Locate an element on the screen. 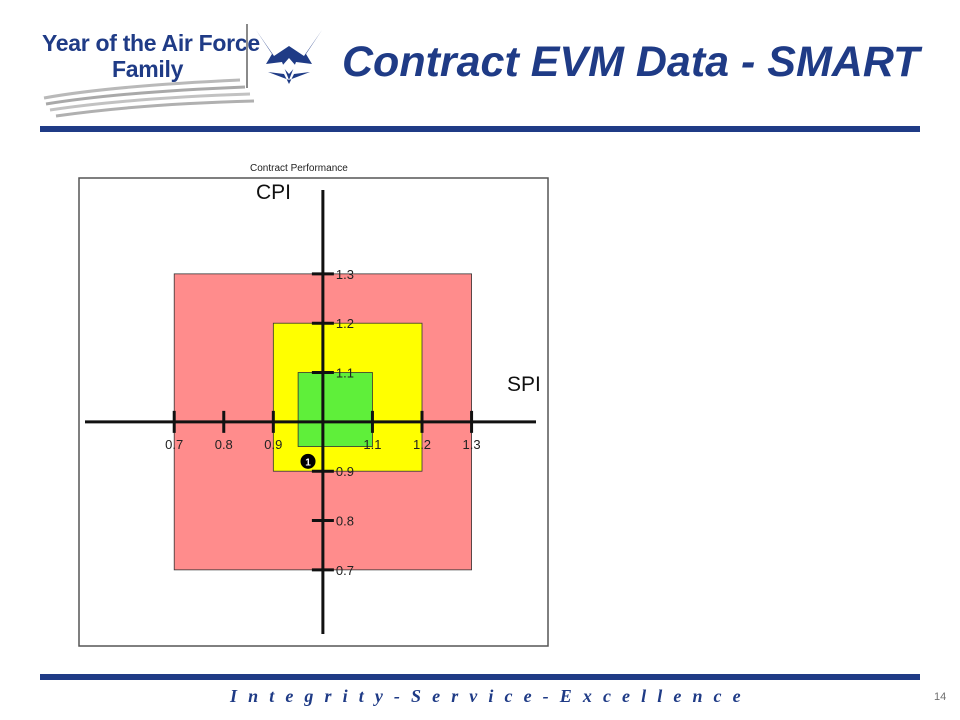 This screenshot has height=720, width=960. x-tick-label: 0.9 is located at coordinates (273, 444).